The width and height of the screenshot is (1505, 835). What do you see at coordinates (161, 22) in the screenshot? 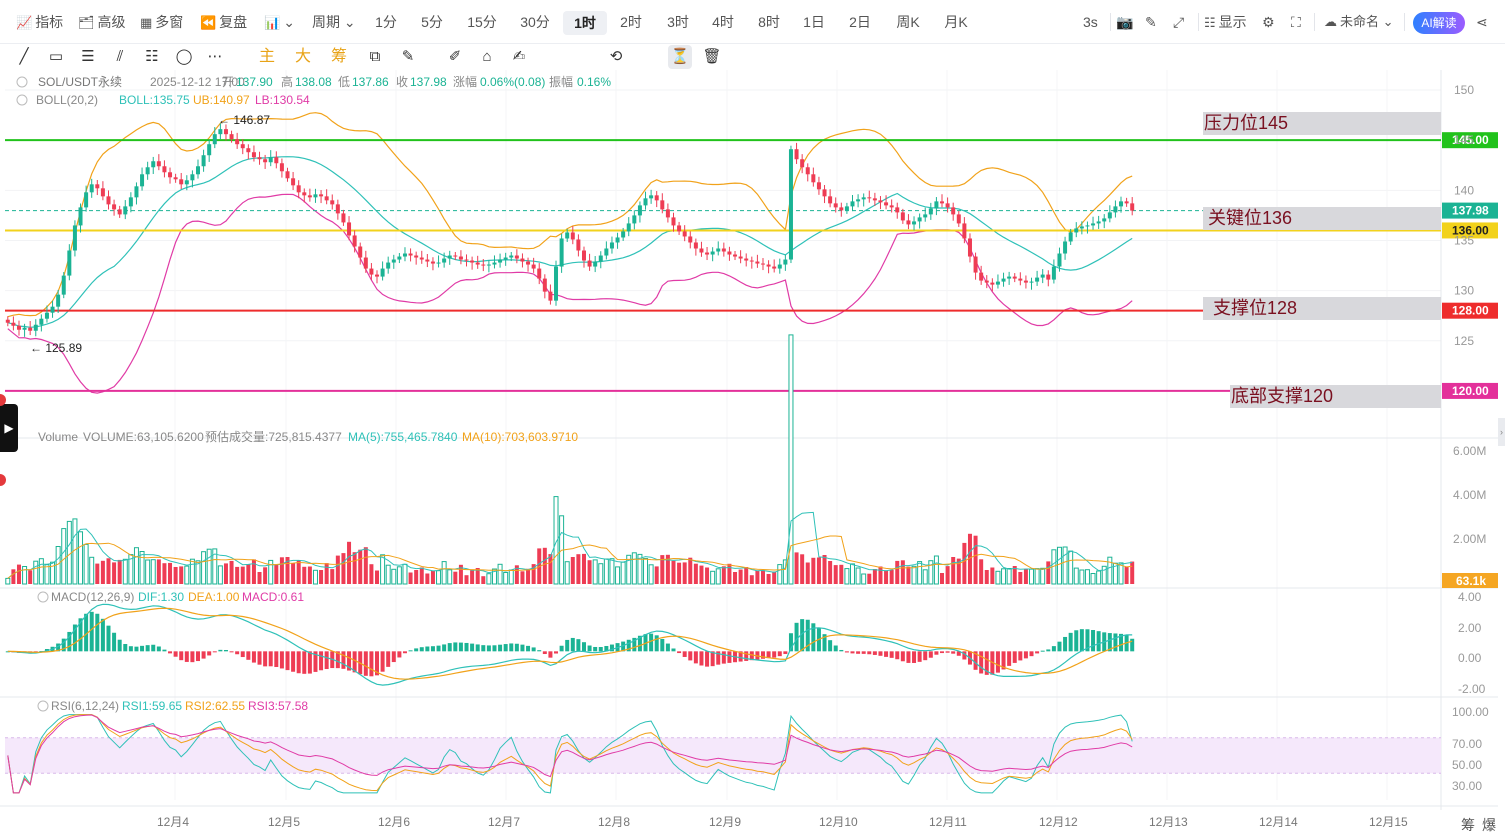
I see `toolbar-multiwin-button: ▦ 多窗` at bounding box center [161, 22].